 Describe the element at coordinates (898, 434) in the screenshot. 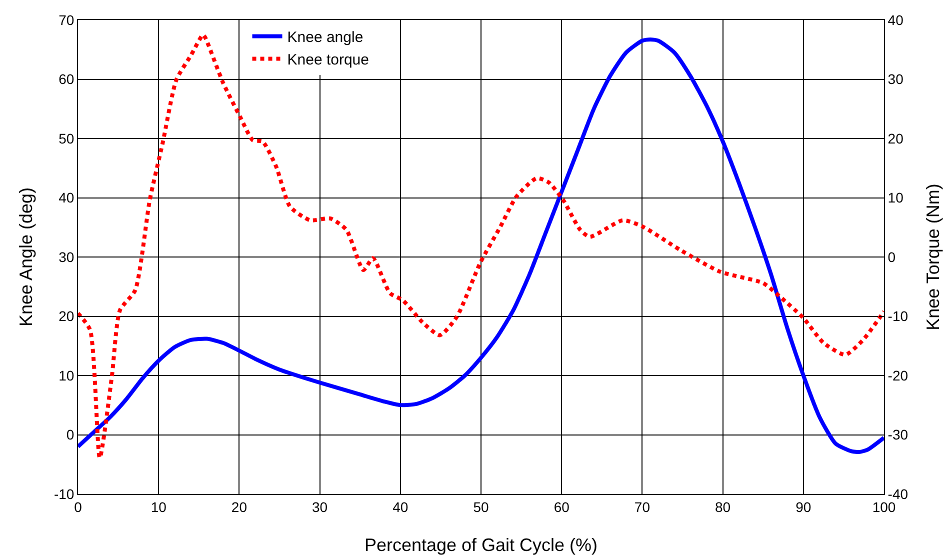

I see `y2-tick-label: -30` at that location.